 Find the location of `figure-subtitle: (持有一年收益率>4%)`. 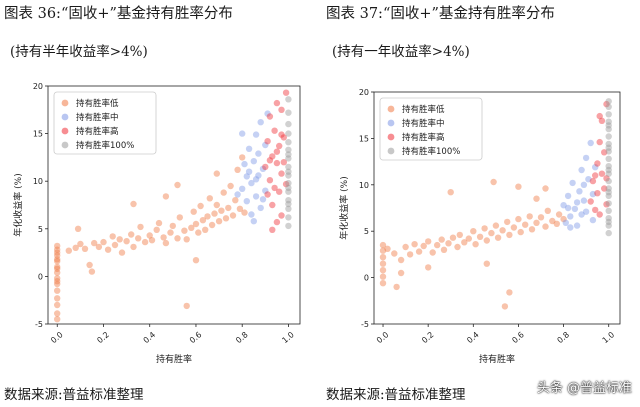

figure-subtitle: (持有一年收益率>4%) is located at coordinates (401, 52).